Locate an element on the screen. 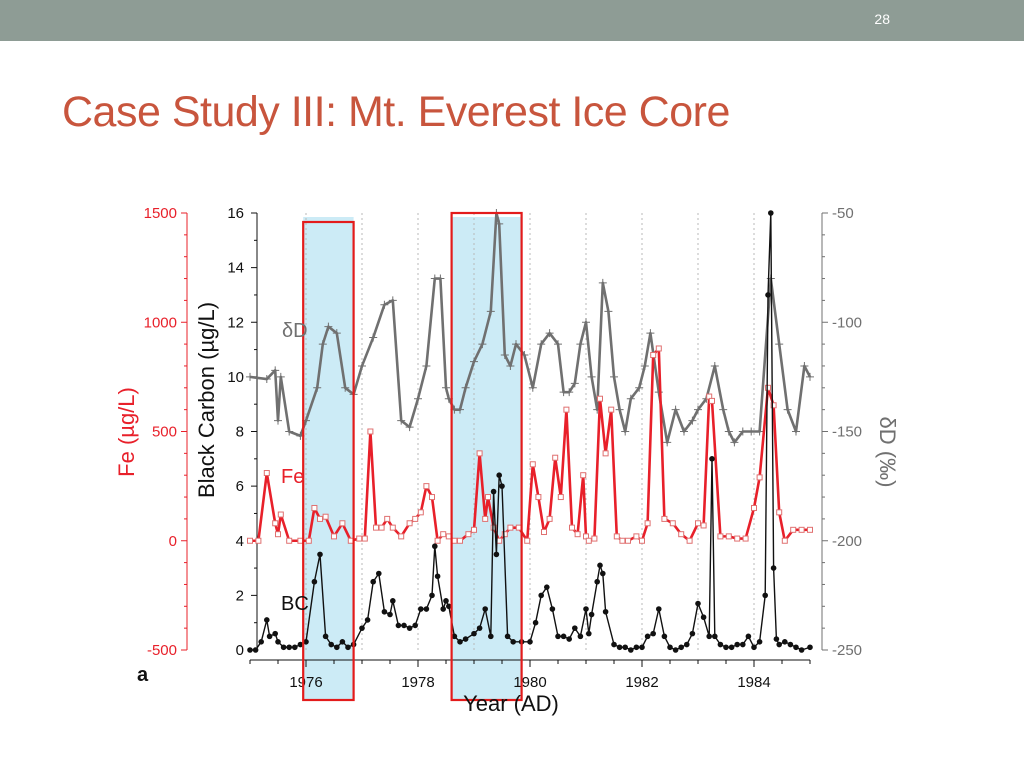  x-tick-label: 1984 is located at coordinates (753, 682).